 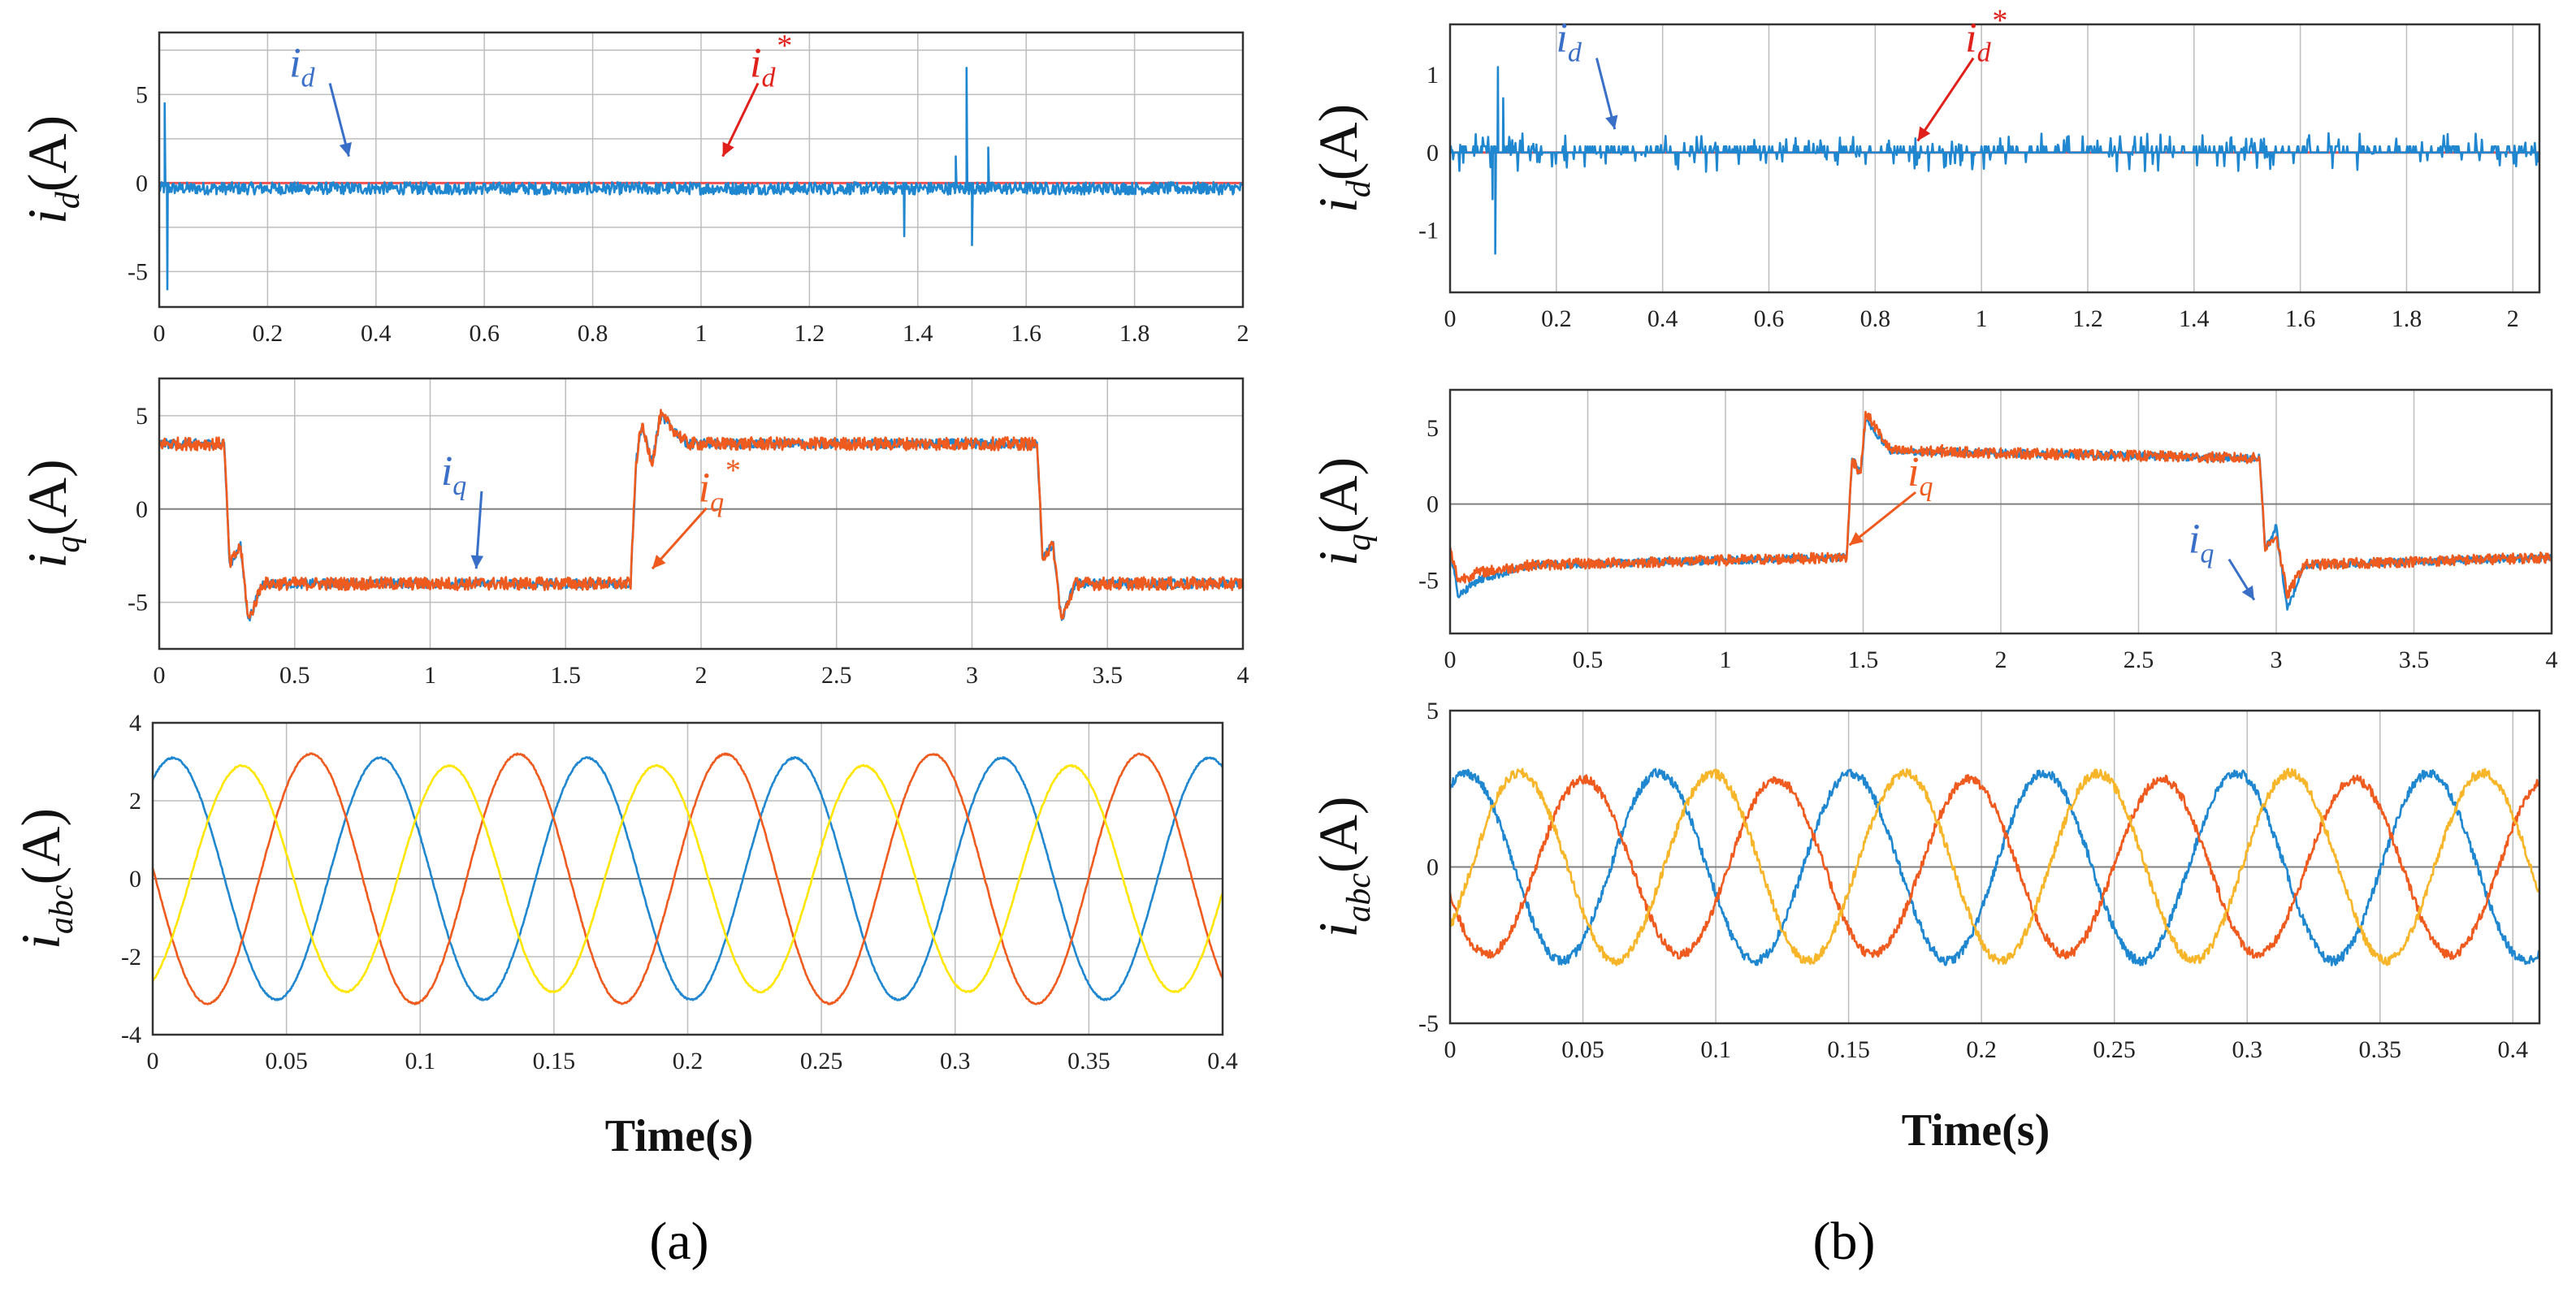 I want to click on series-line-i-a, so click(x=1995, y=866).